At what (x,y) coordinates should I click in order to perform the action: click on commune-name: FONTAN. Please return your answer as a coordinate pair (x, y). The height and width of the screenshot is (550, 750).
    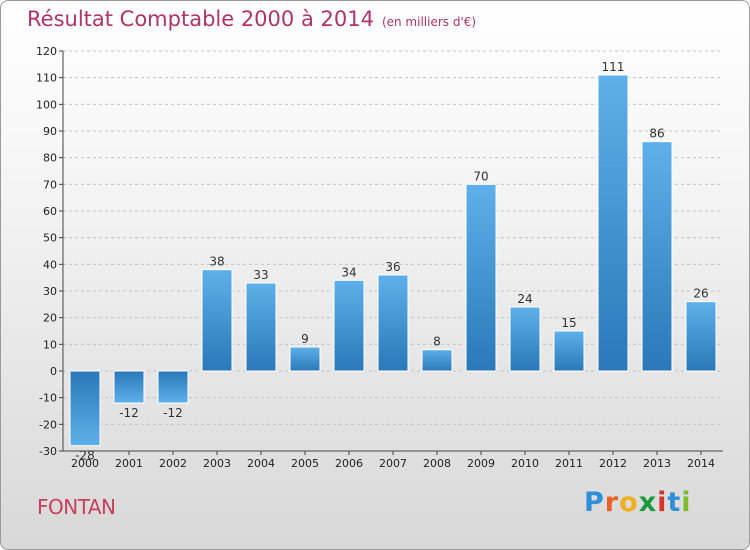
    Looking at the image, I should click on (76, 507).